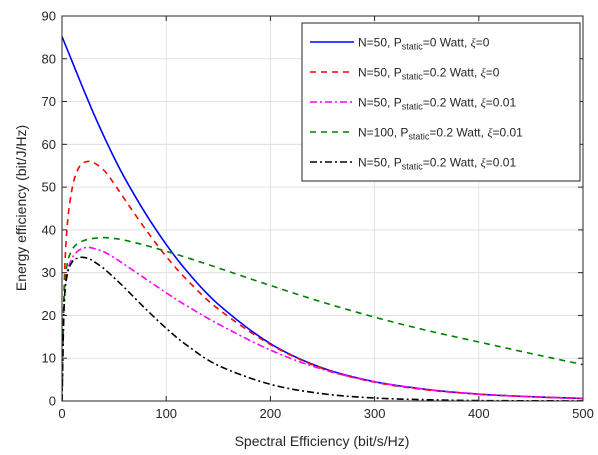 This screenshot has width=598, height=455. I want to click on y-tick-label: 90, so click(49, 16).